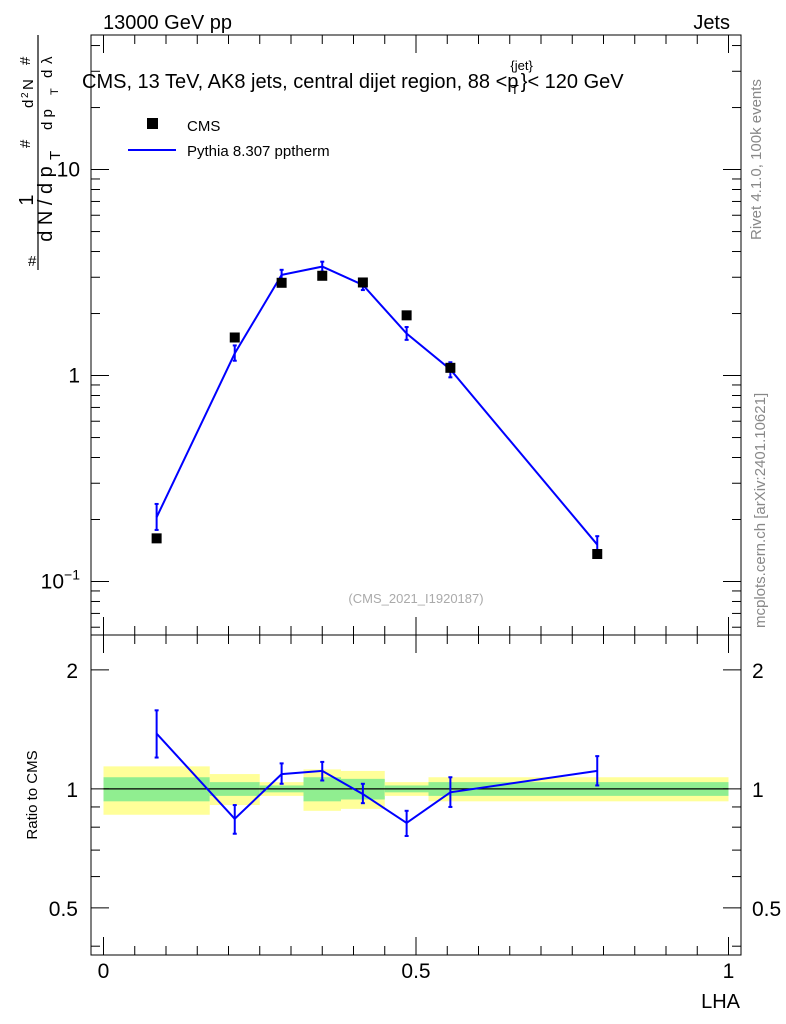 The height and width of the screenshot is (1024, 786). What do you see at coordinates (415, 971) in the screenshot?
I see `xtick-label: 0.5` at bounding box center [415, 971].